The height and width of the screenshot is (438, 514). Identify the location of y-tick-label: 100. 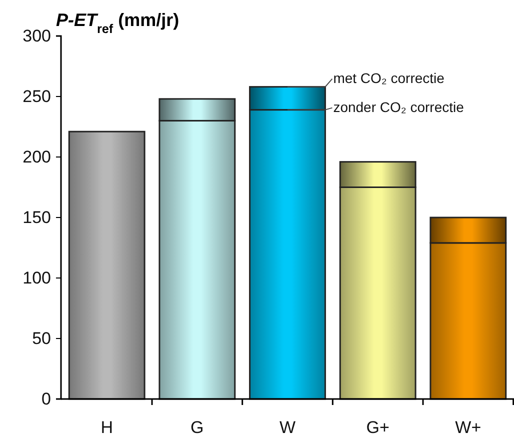
(36, 278).